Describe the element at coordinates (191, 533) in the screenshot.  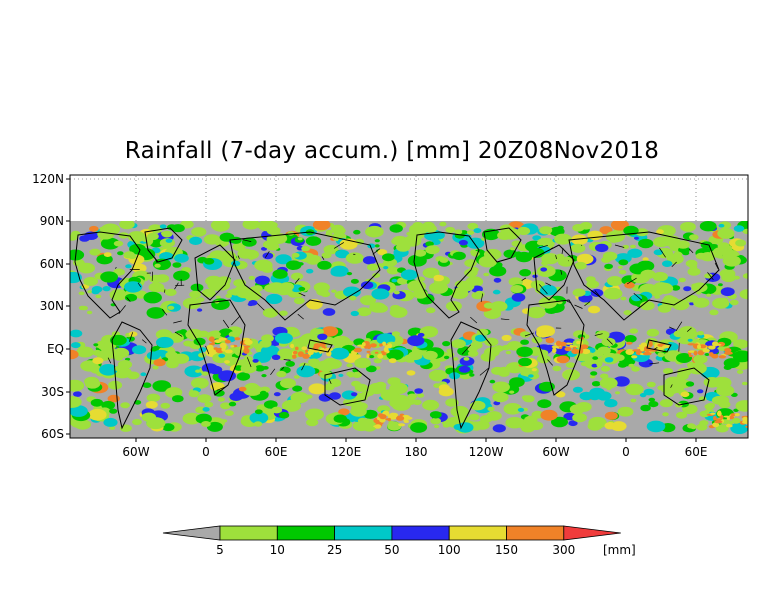
I see `colorbar-arrow-low` at that location.